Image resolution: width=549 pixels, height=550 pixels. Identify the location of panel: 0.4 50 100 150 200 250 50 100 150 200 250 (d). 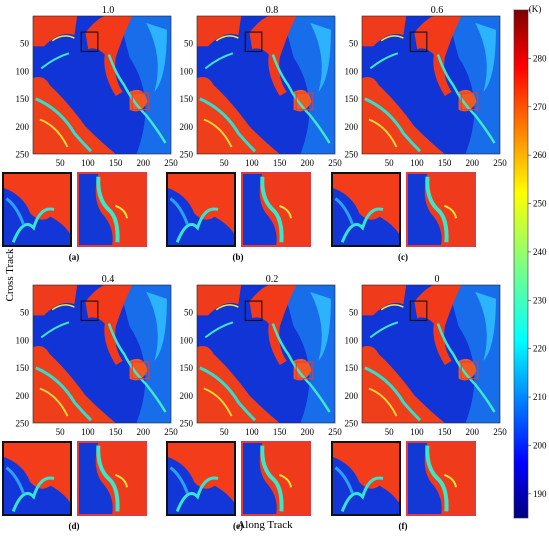
(90, 402).